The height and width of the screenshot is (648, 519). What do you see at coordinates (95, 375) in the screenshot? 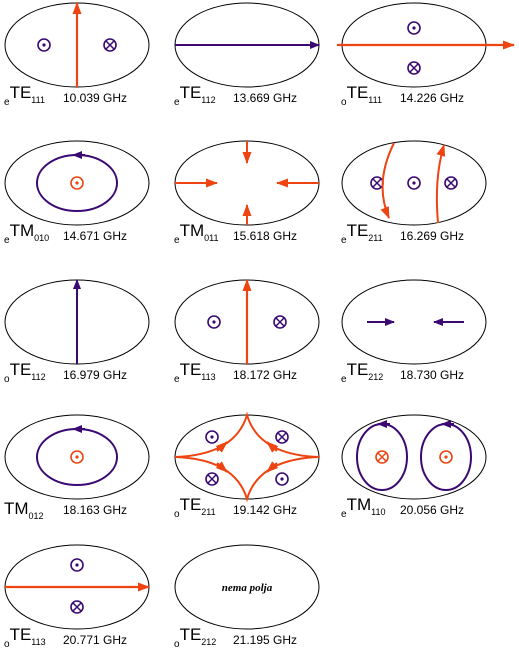
I see `mode-frequency: 16.979 GHz` at bounding box center [95, 375].